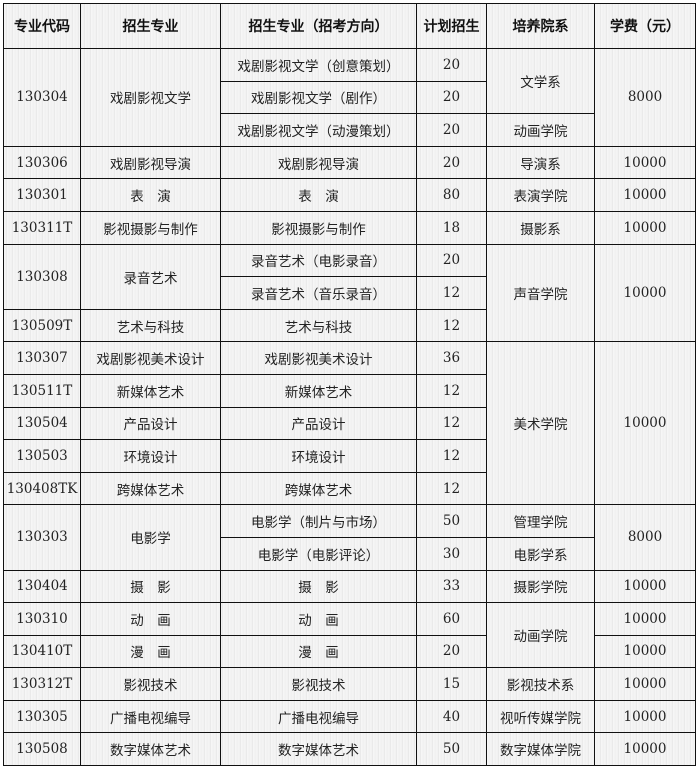 This screenshot has height=774, width=699. I want to click on cell-department: 声音学院, so click(540, 293).